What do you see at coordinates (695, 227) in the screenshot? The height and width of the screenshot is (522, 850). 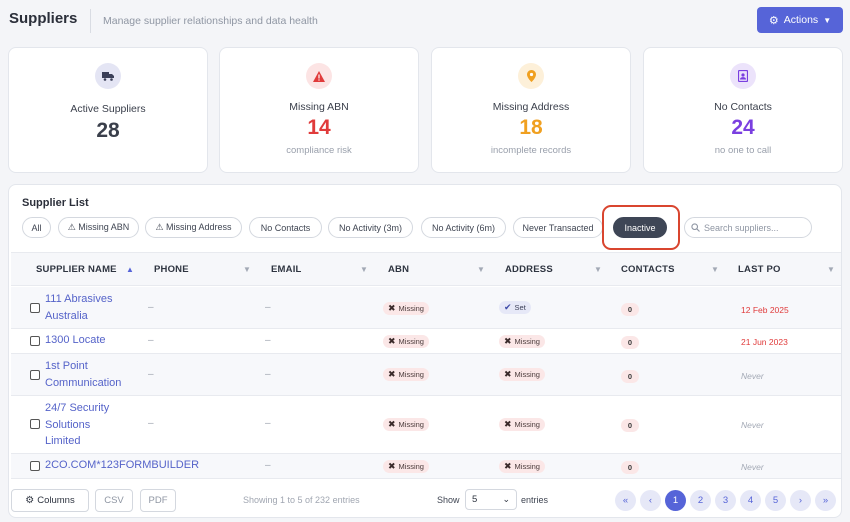 I see `search-icon` at bounding box center [695, 227].